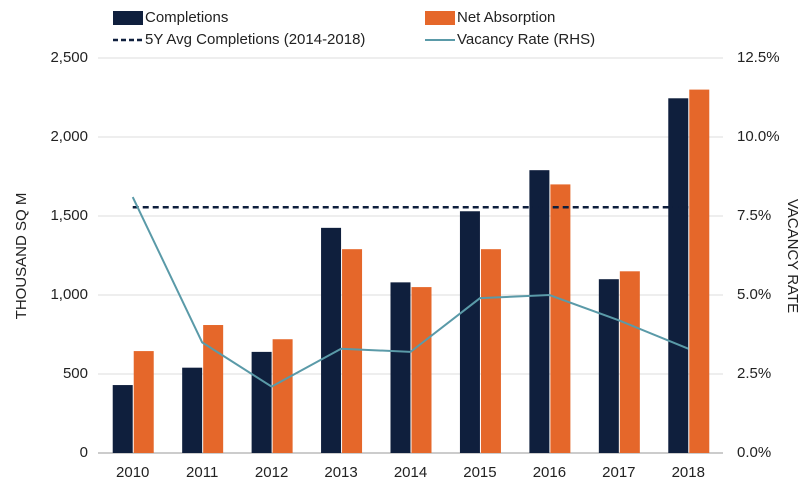  What do you see at coordinates (69, 136) in the screenshot?
I see `y-tick-label: 2,000` at bounding box center [69, 136].